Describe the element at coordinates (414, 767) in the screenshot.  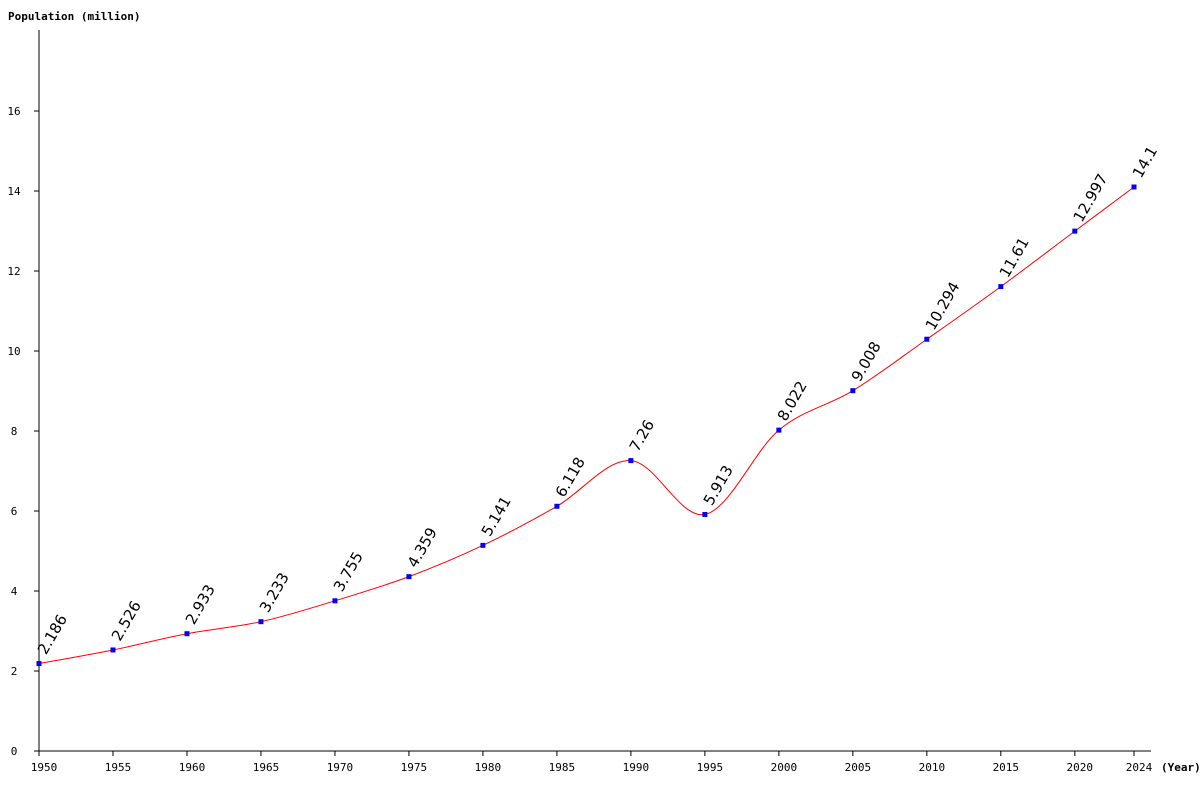
I see `x-tick-label: 1975` at that location.